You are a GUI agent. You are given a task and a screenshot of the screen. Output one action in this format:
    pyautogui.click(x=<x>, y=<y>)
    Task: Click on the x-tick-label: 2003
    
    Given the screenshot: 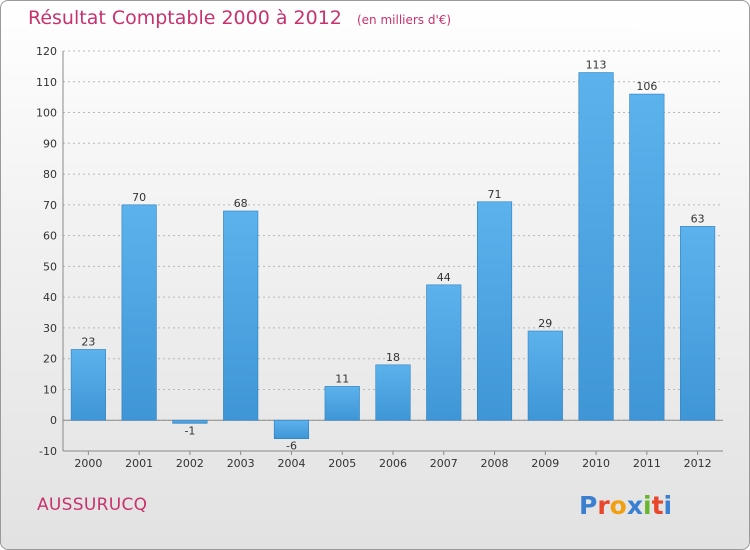 What is the action you would take?
    pyautogui.click(x=241, y=463)
    